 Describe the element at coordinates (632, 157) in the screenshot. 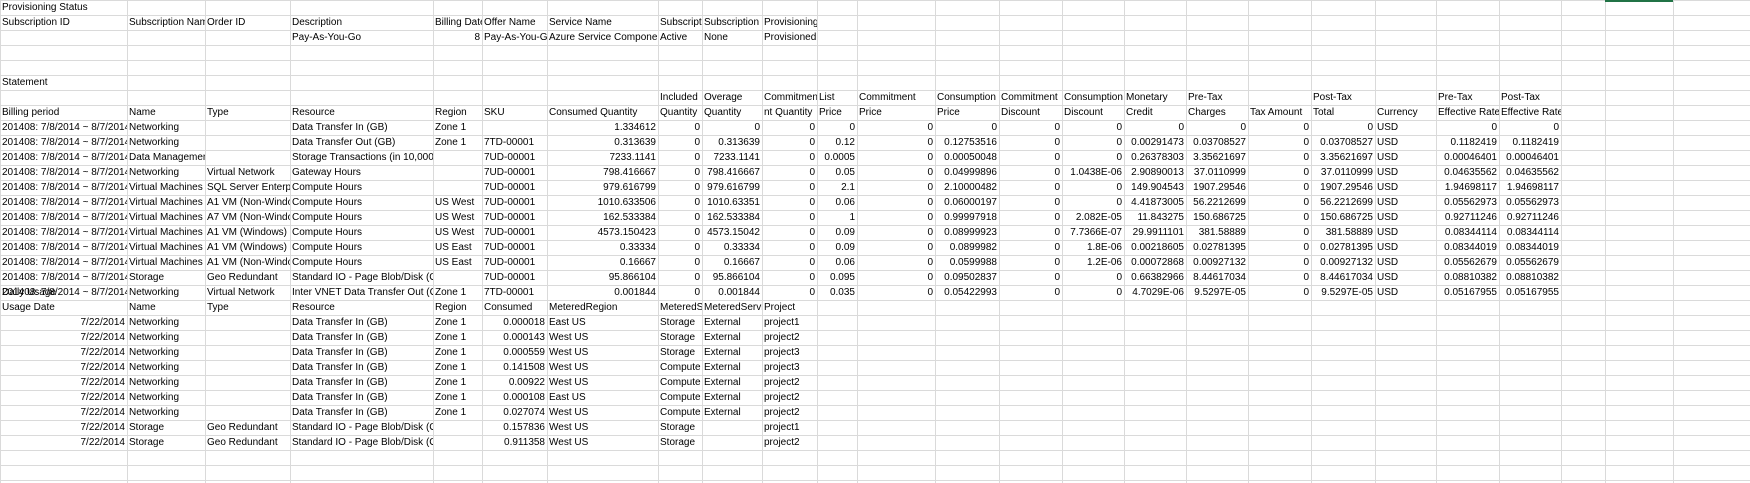

I see `statement-cell: 7233.1141` at that location.